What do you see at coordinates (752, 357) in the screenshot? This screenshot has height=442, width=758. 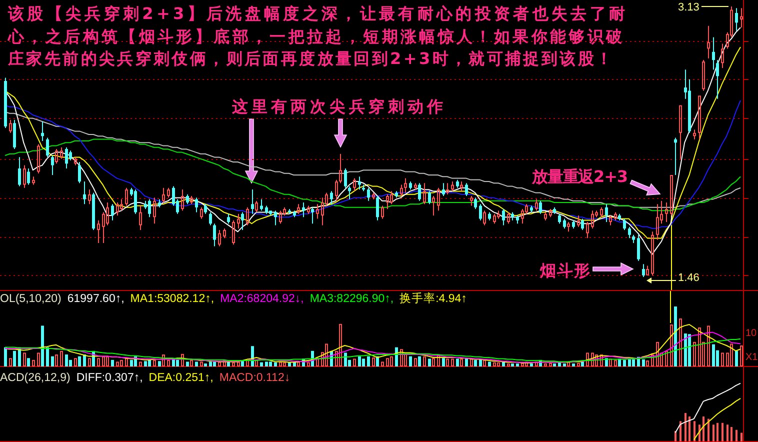 I see `text: X1` at bounding box center [752, 357].